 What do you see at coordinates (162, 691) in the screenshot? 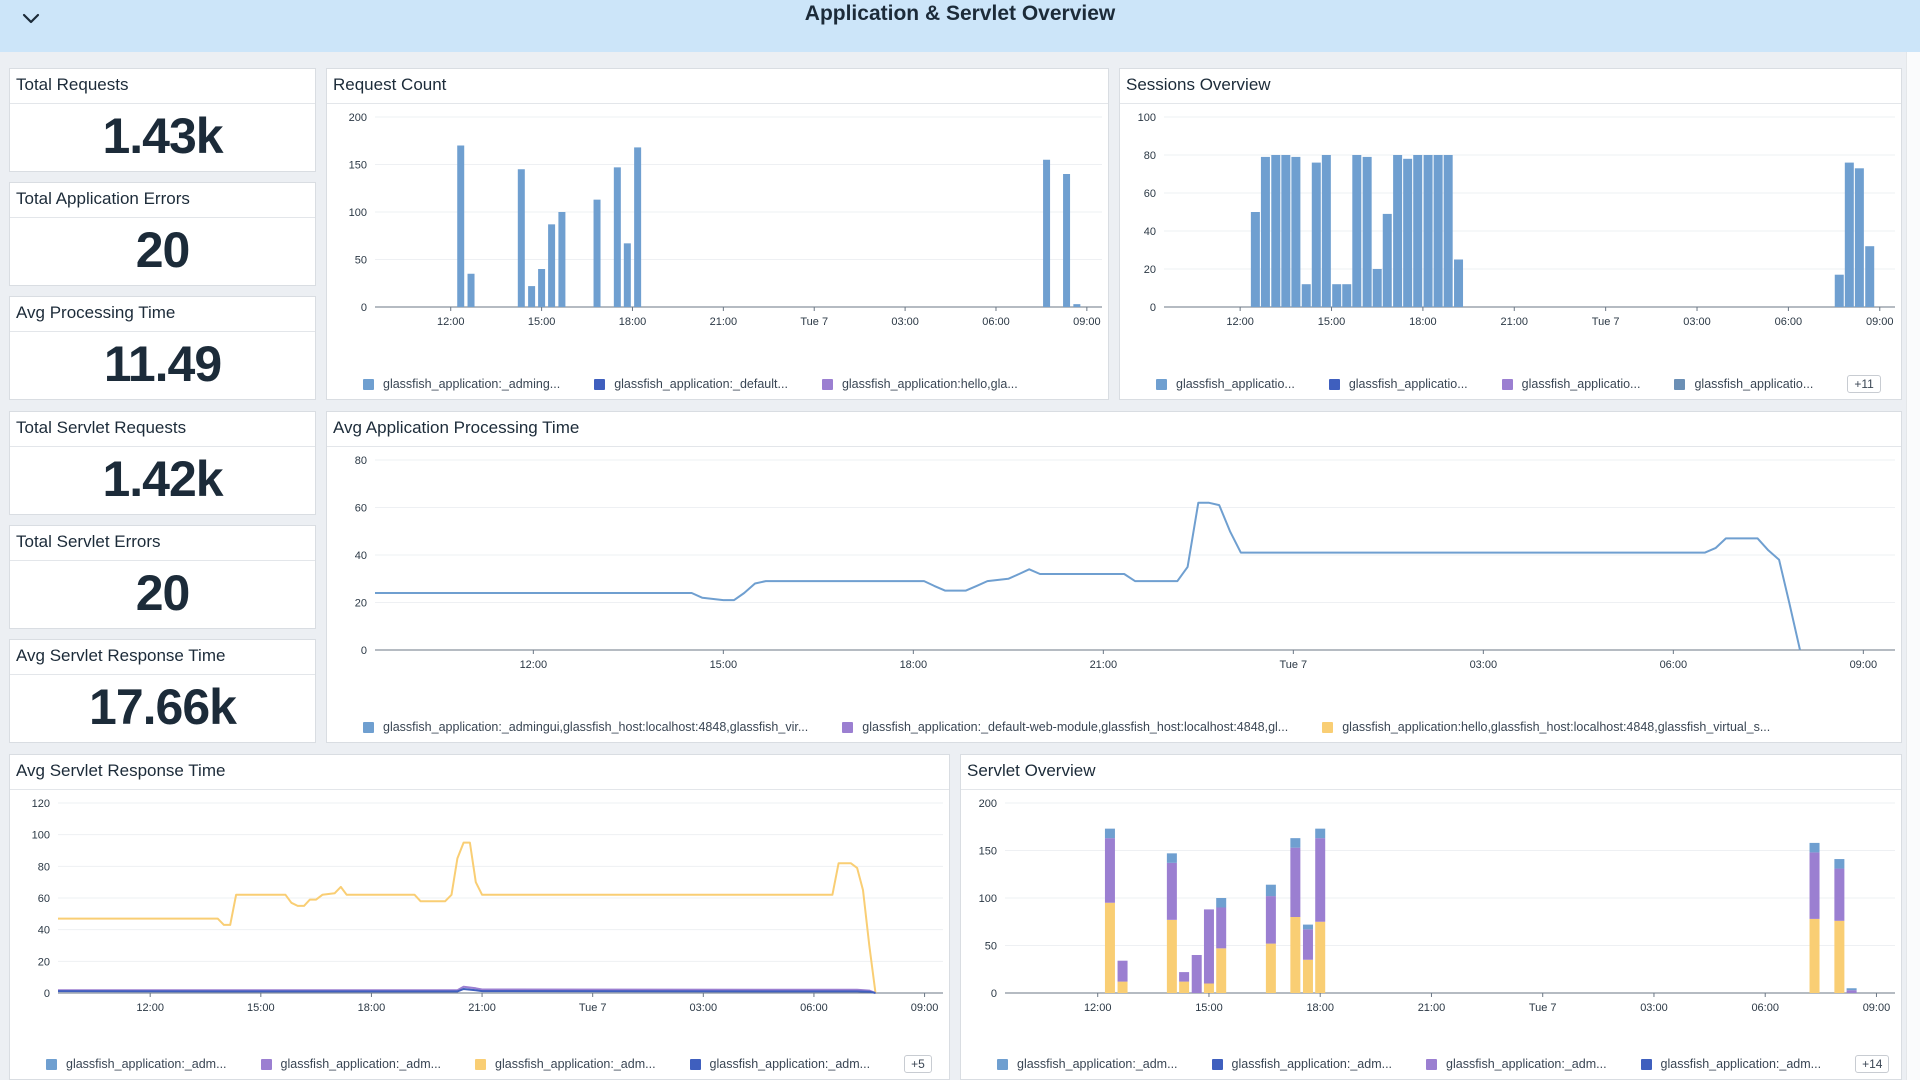
I see `stat-avg-servlet-response-time: Avg Servlet Response Time 17.66k` at bounding box center [162, 691].